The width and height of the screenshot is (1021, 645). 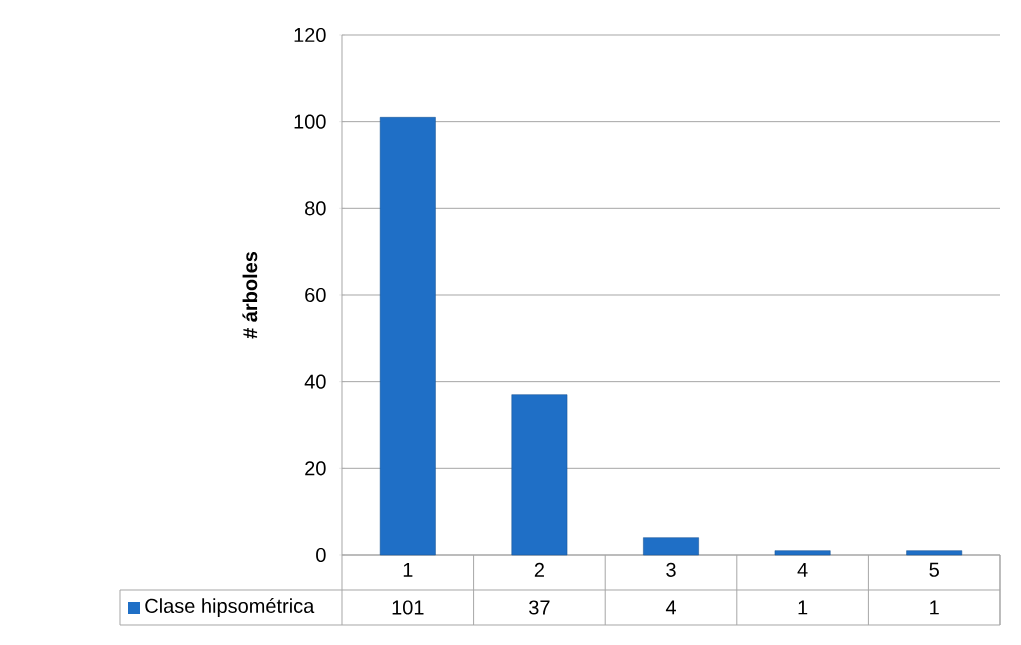 What do you see at coordinates (539, 569) in the screenshot?
I see `x-tick-label: 2` at bounding box center [539, 569].